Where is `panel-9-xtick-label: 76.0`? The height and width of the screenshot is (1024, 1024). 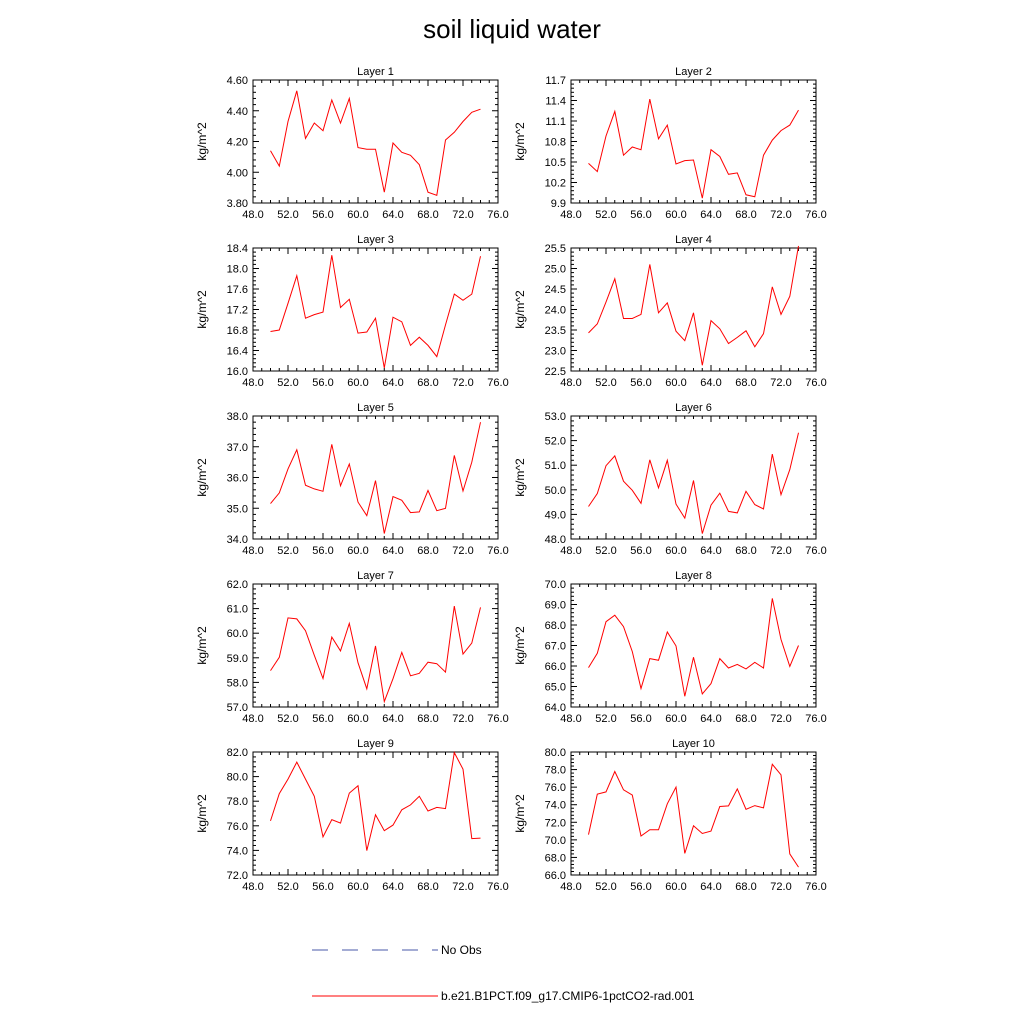 panel-9-xtick-label: 76.0 is located at coordinates (497, 887).